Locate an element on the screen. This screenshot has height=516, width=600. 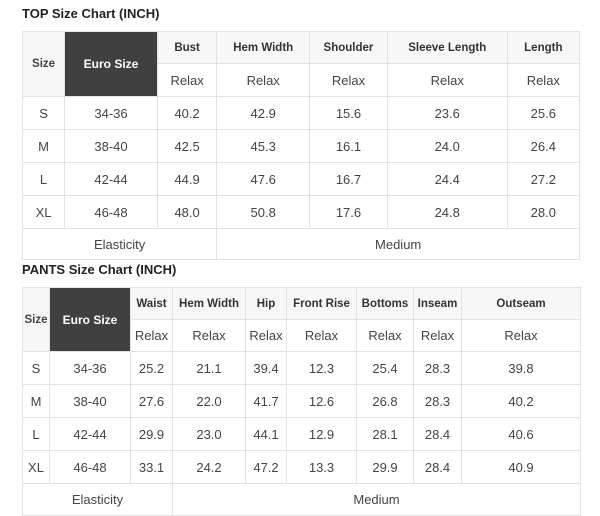
measurement-cell: 27.2 is located at coordinates (543, 179).